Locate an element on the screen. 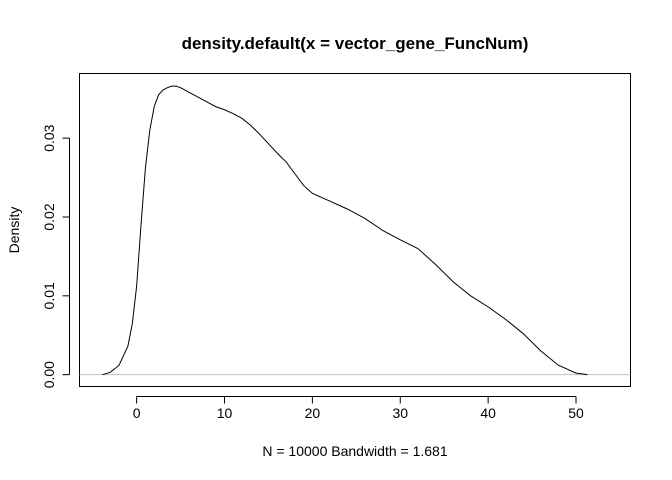 The image size is (672, 480). x-tick-label: 40 is located at coordinates (488, 413).